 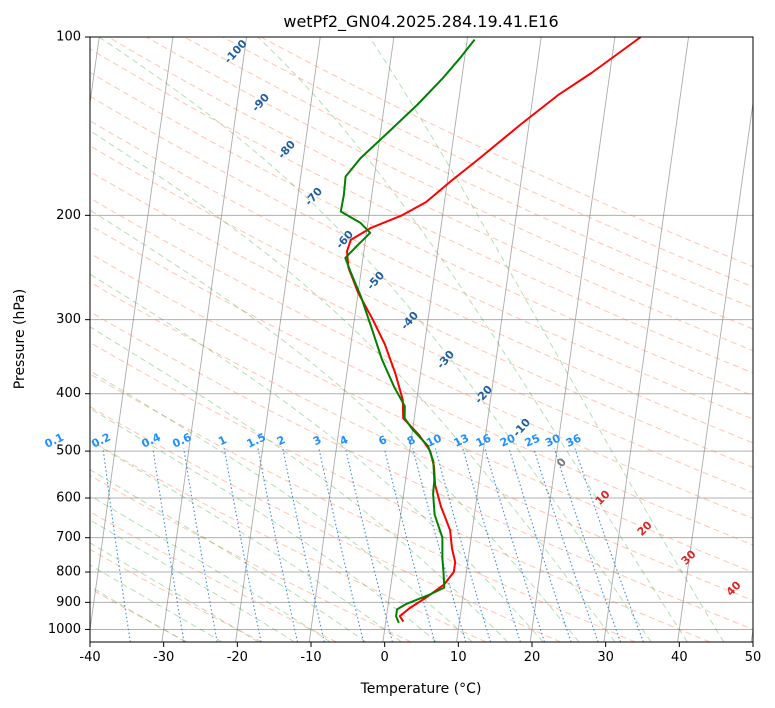 What do you see at coordinates (163, 657) in the screenshot?
I see `x-tick-label: -30` at bounding box center [163, 657].